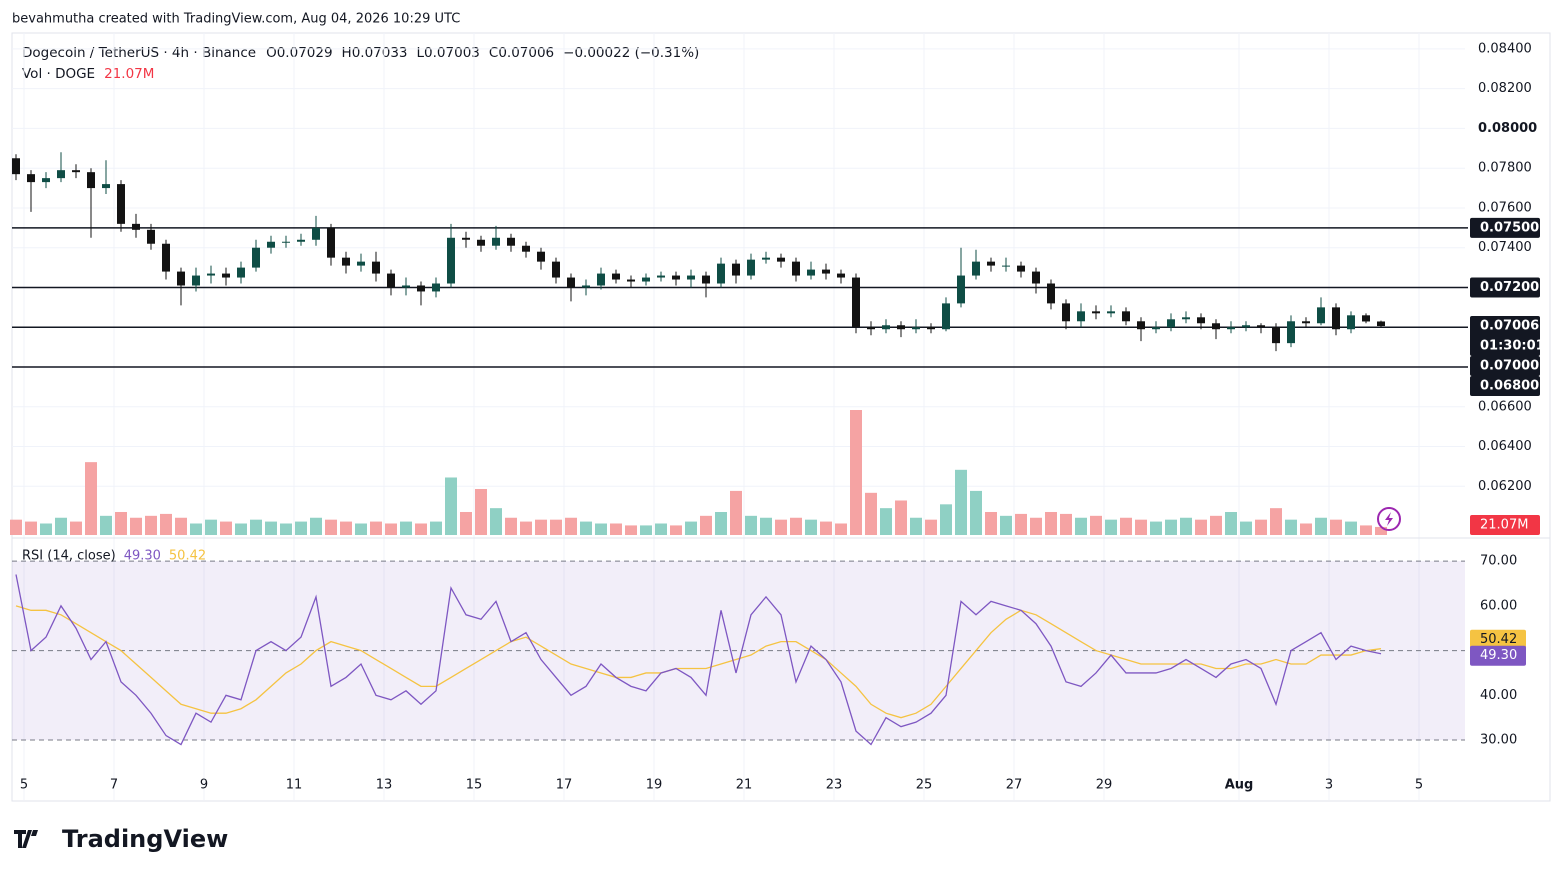  What do you see at coordinates (1498, 655) in the screenshot?
I see `rsi-value-label: 49.30` at bounding box center [1498, 655].